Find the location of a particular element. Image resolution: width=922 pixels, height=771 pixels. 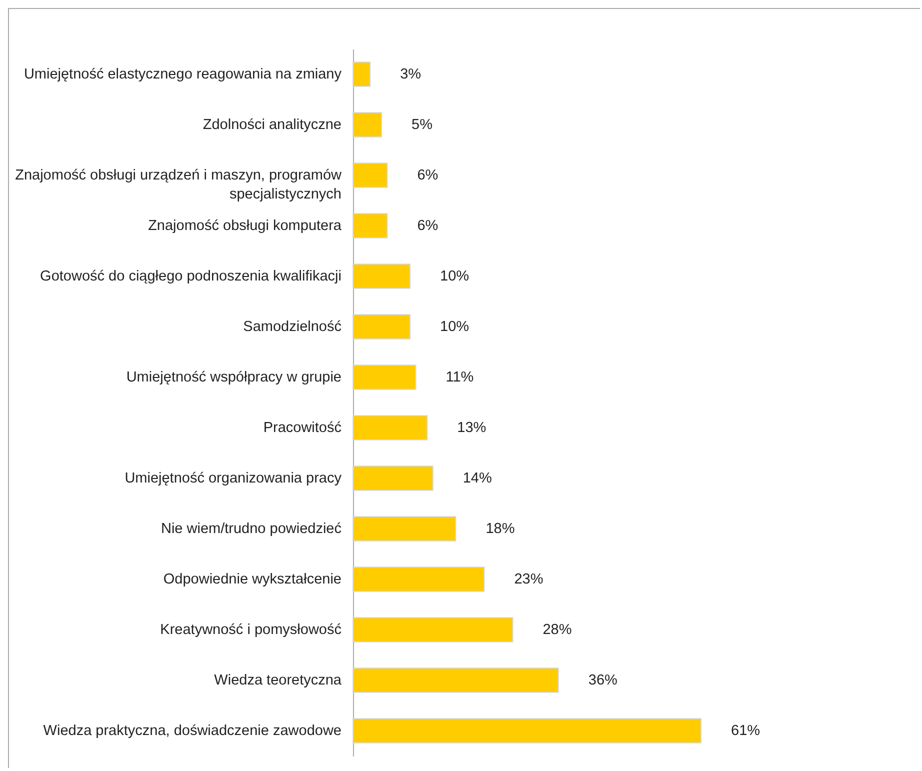

data-label: 13% is located at coordinates (471, 428).